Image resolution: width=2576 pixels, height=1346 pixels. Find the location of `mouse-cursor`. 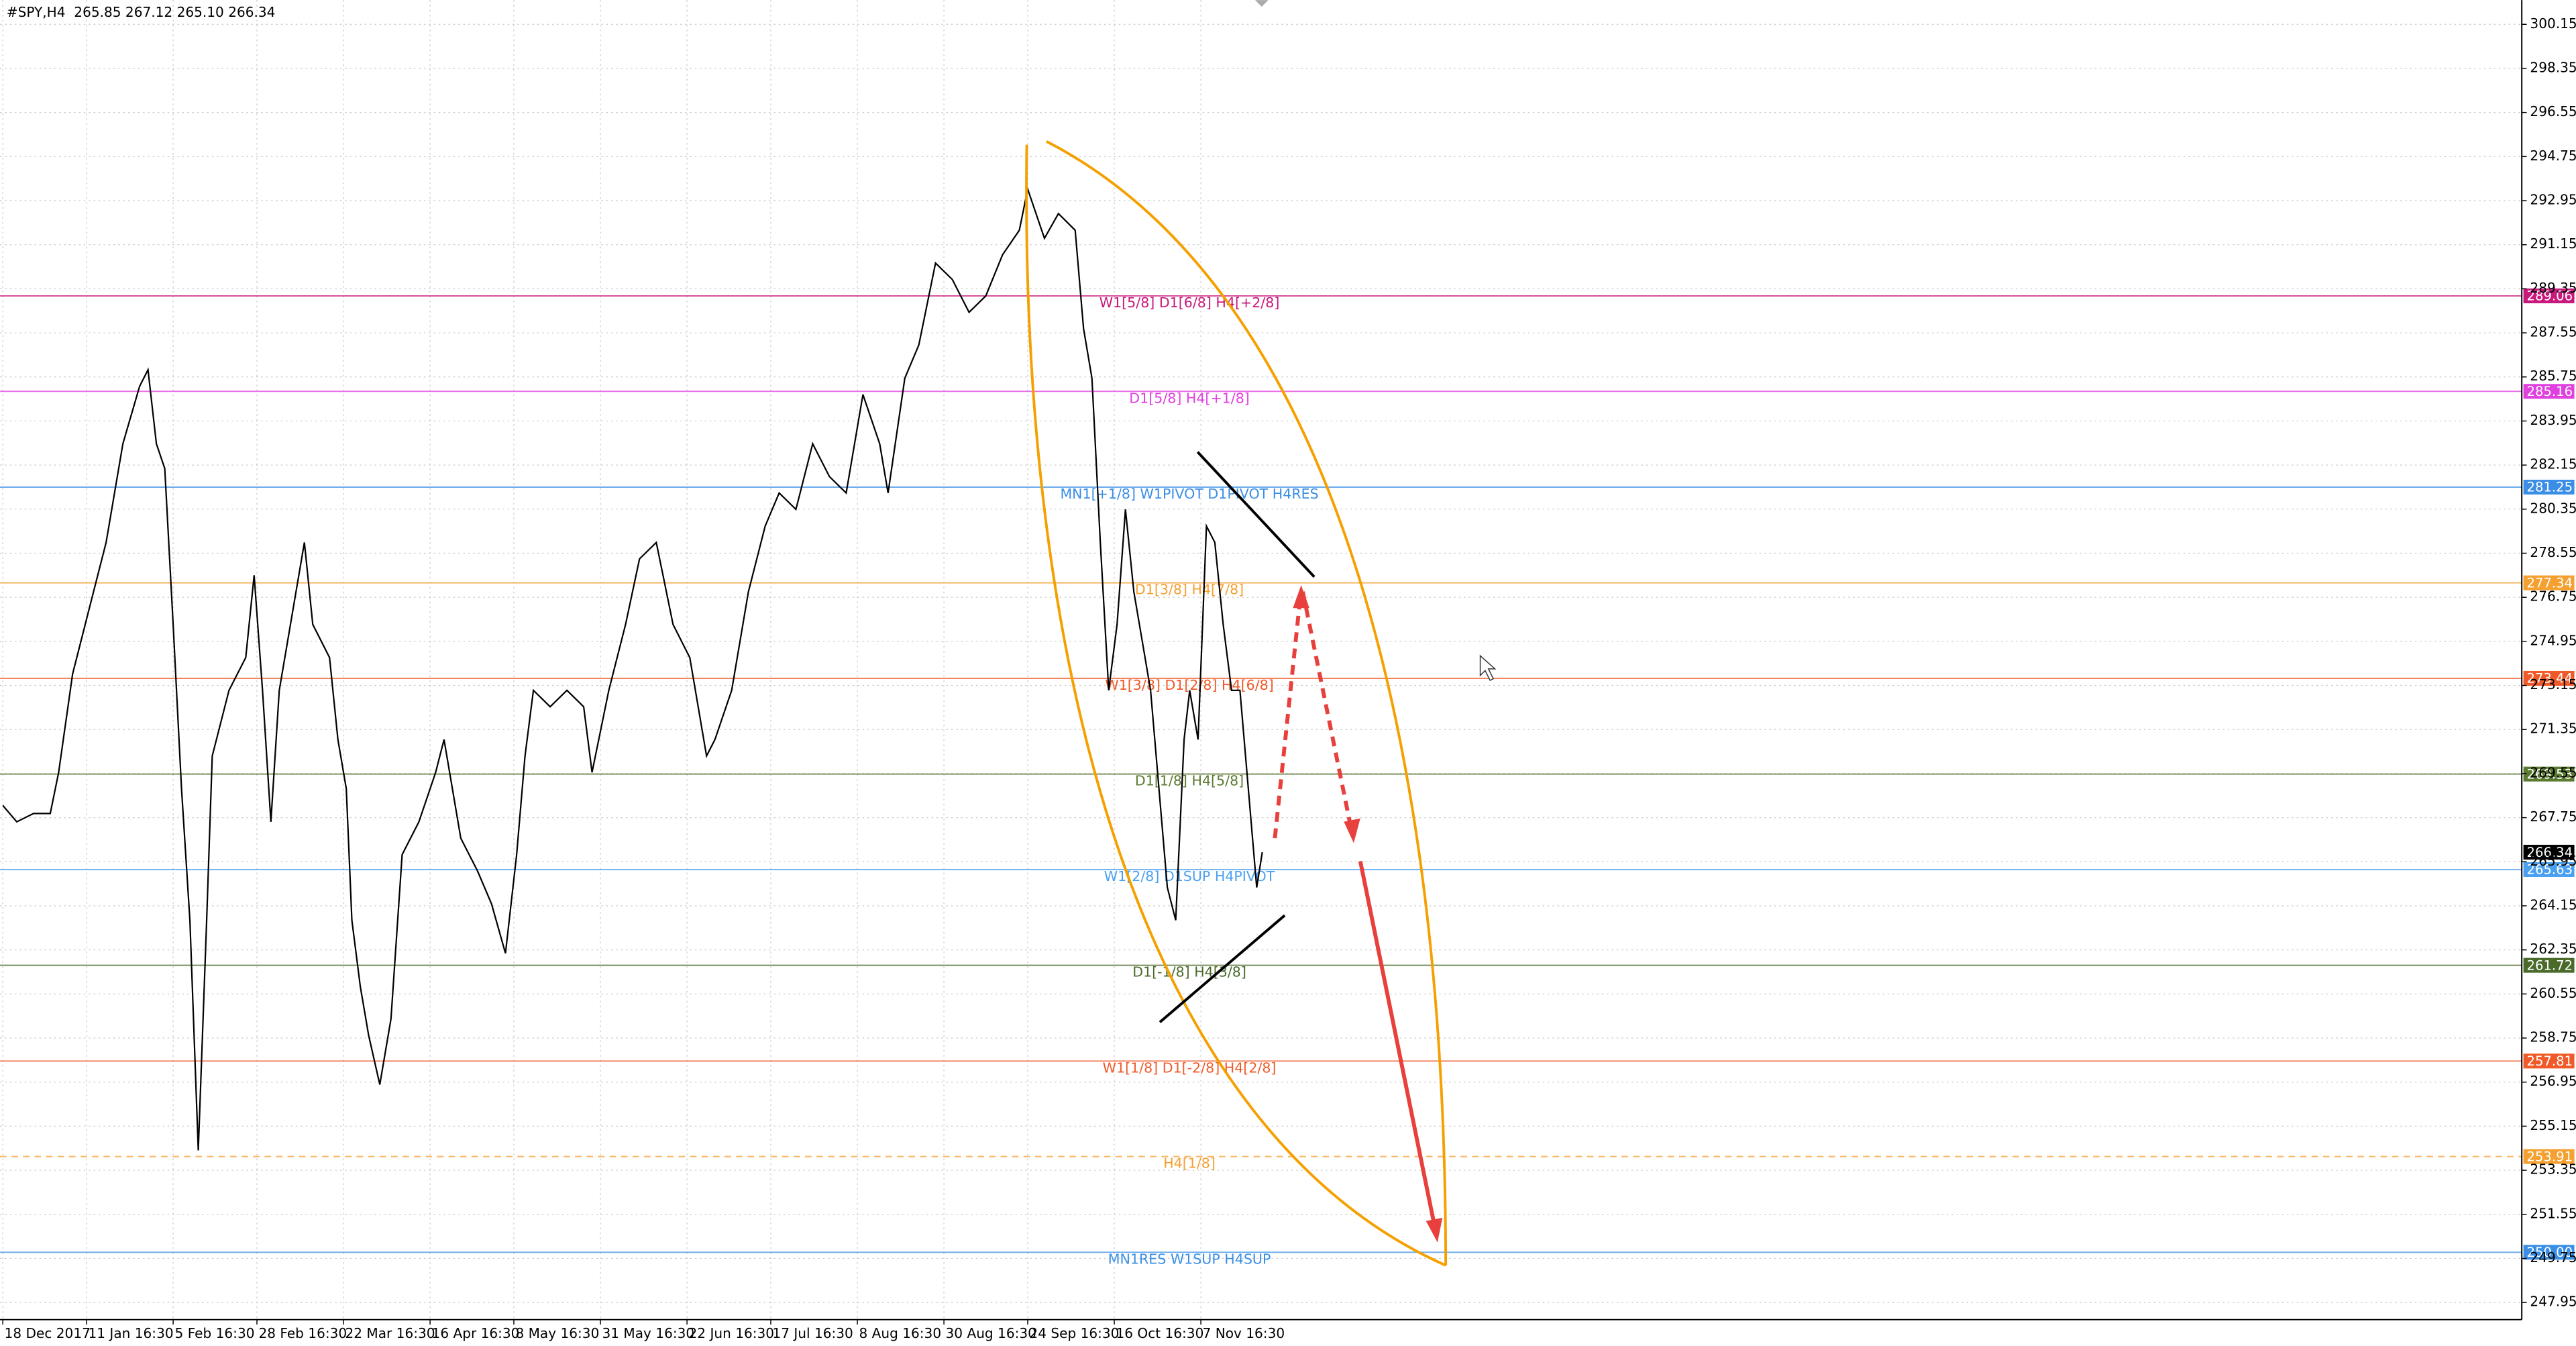

mouse-cursor is located at coordinates (1488, 668).